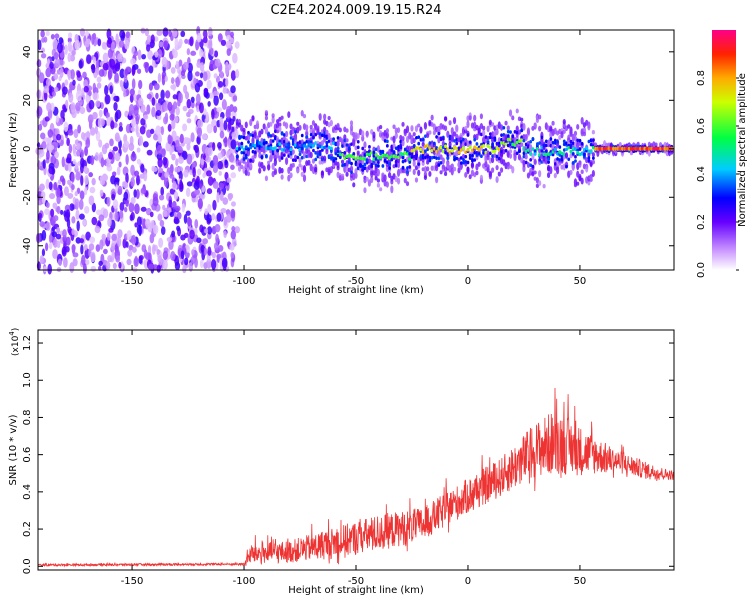  What do you see at coordinates (16, 330) in the screenshot?
I see `snr-multiplier-close: )` at bounding box center [16, 330].